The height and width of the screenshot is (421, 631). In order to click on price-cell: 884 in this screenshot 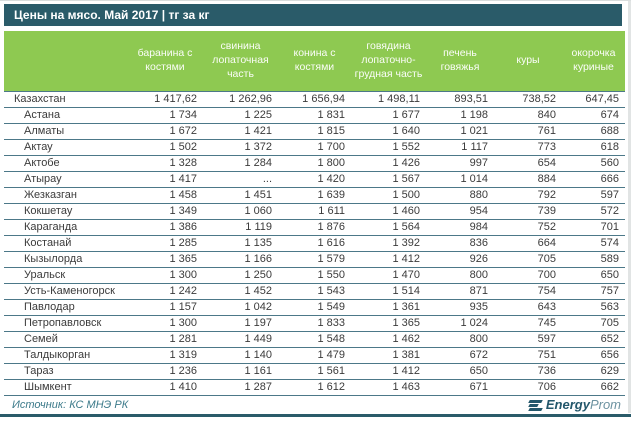, I will do `click(528, 178)`.